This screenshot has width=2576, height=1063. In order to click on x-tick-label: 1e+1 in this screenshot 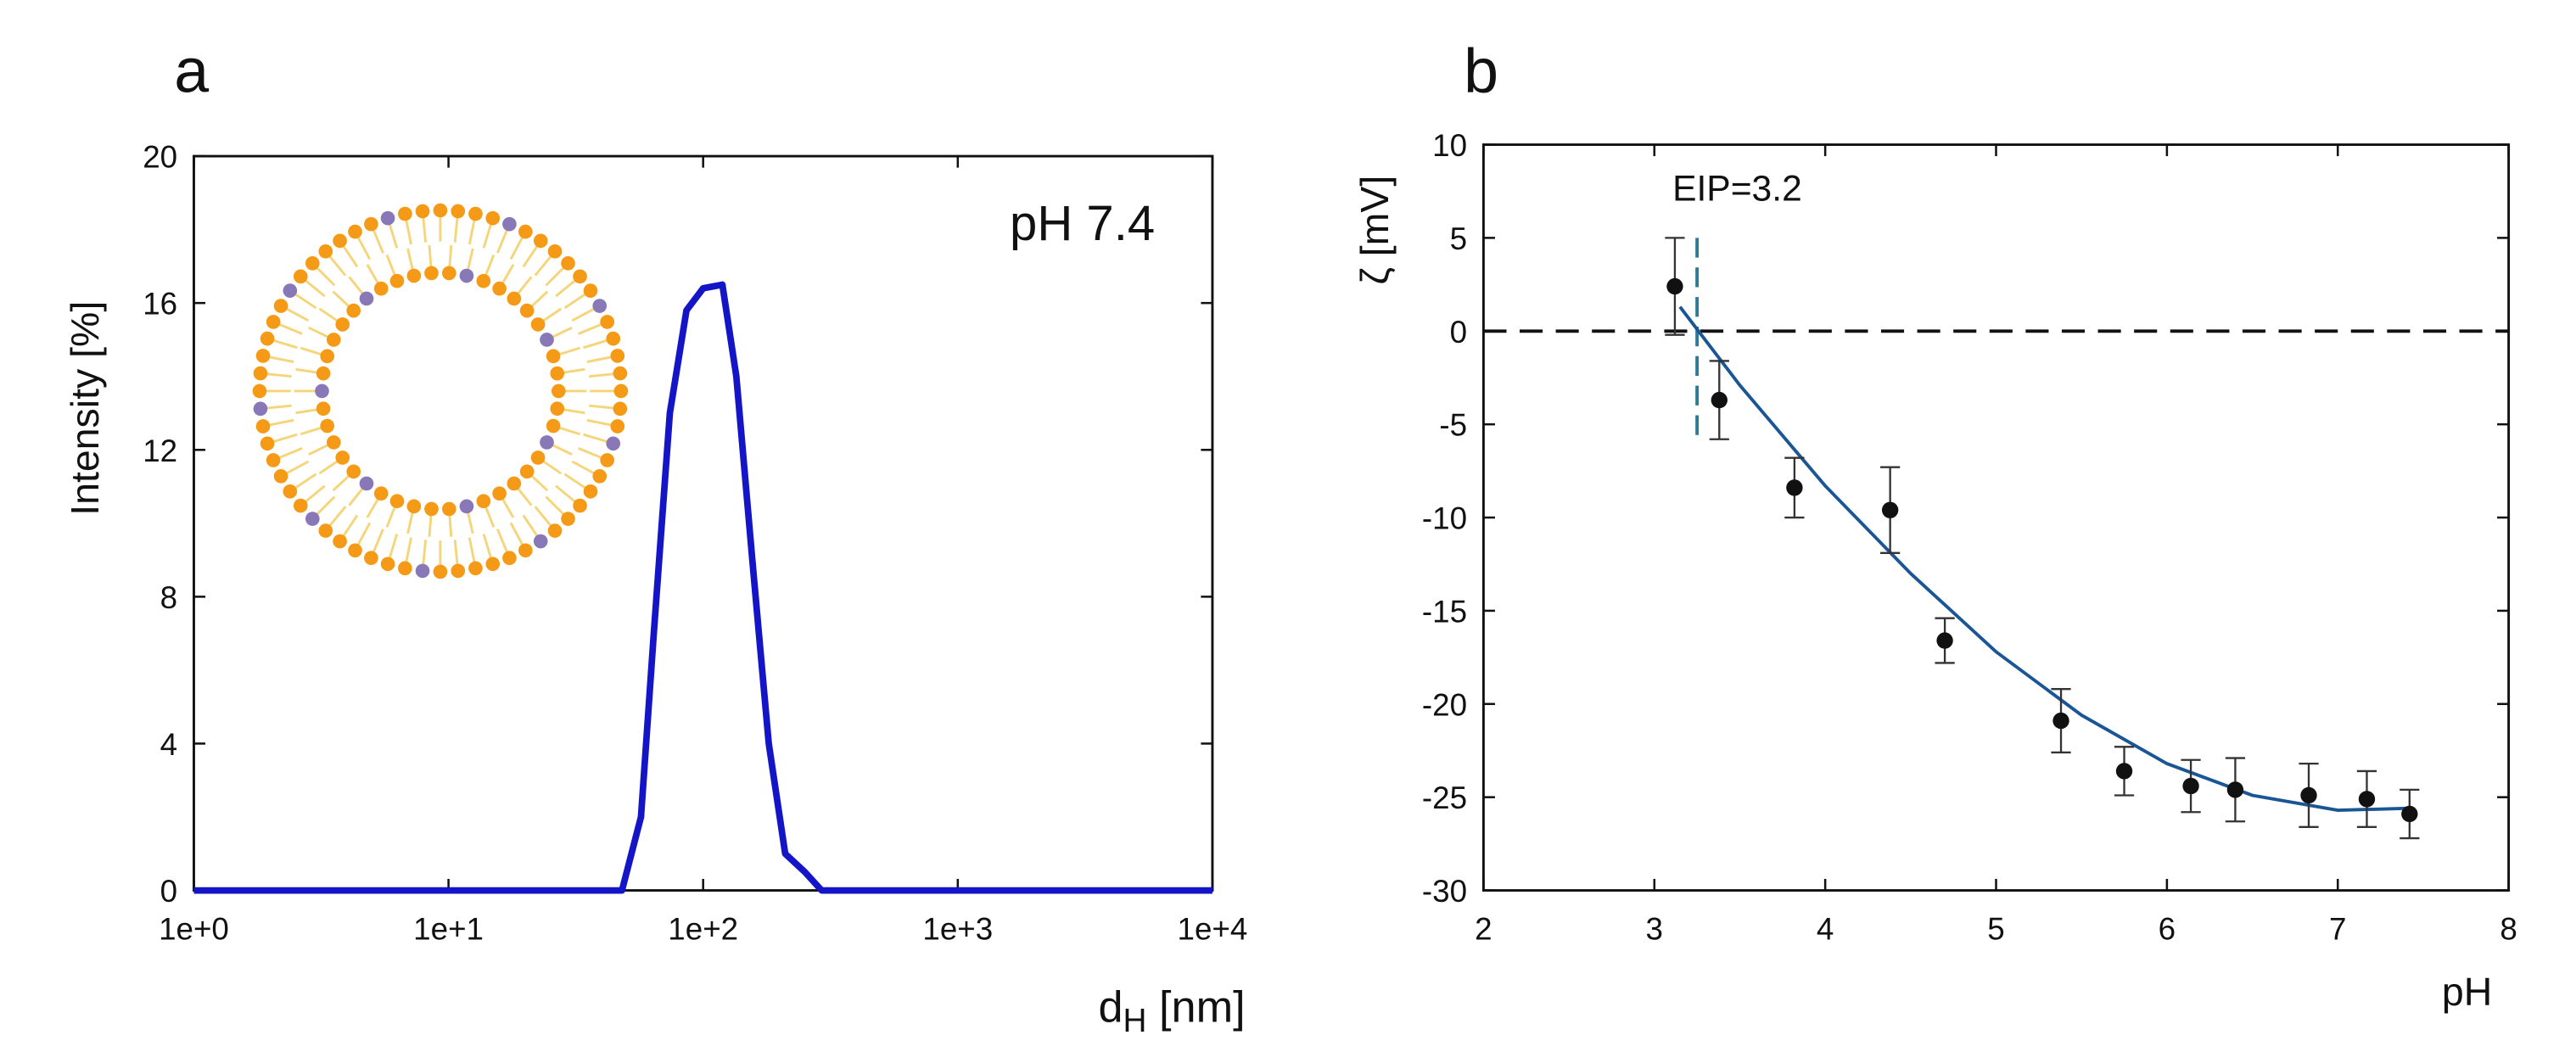, I will do `click(449, 929)`.